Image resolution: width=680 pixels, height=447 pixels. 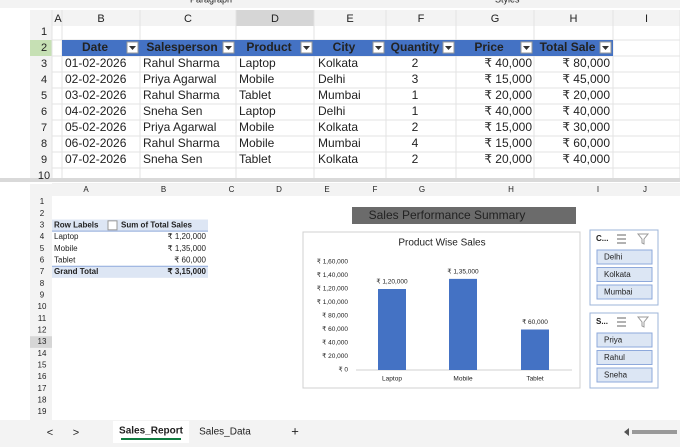 I want to click on pivot-total-value: ₹ 3,15,000, so click(x=187, y=271).